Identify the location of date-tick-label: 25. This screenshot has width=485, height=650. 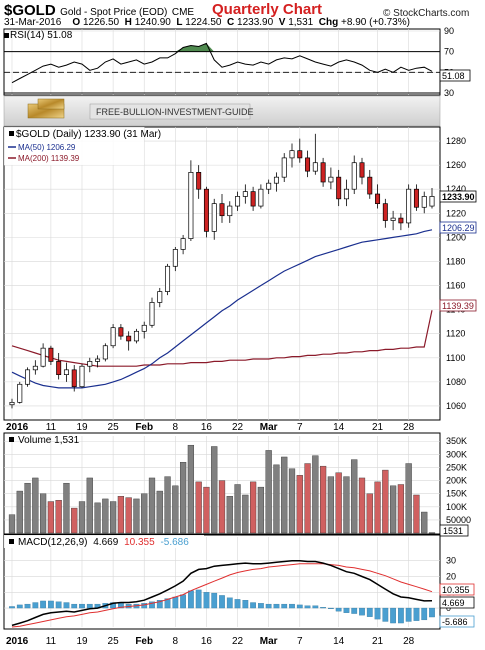
(114, 427).